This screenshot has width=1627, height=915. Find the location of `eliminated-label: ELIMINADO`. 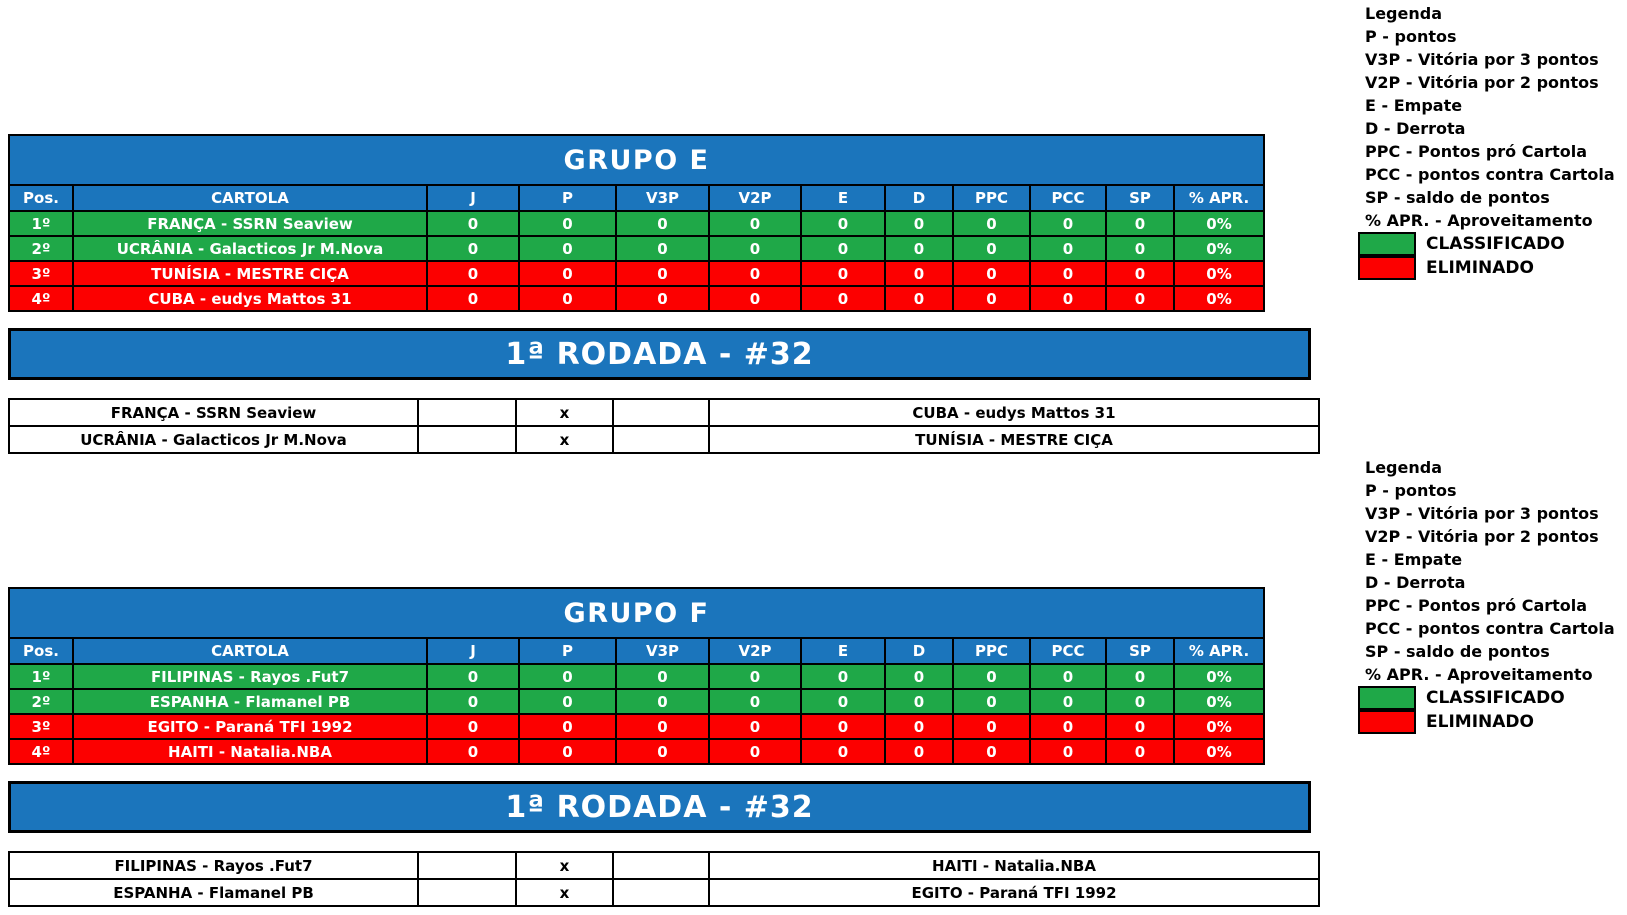

eliminated-label: ELIMINADO is located at coordinates (1480, 268).